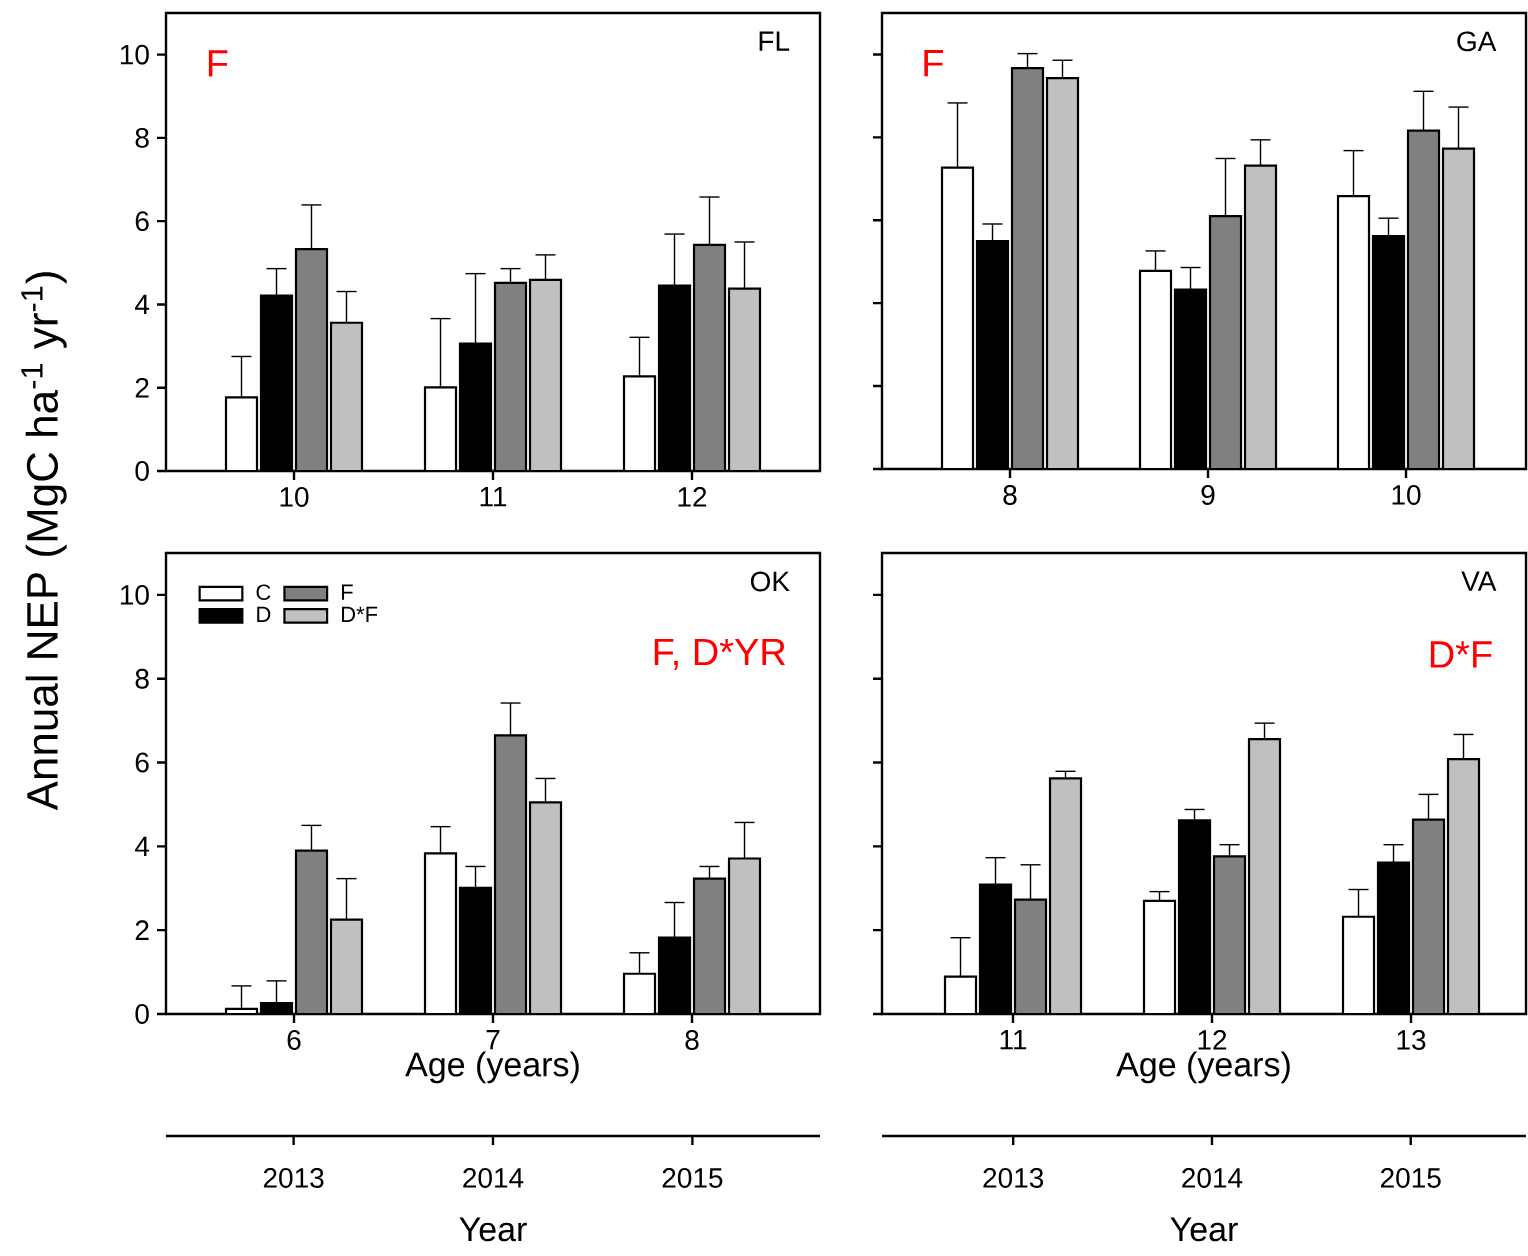 The image size is (1528, 1256). Describe the element at coordinates (1411, 1040) in the screenshot. I see `x-tick-label: 13` at that location.